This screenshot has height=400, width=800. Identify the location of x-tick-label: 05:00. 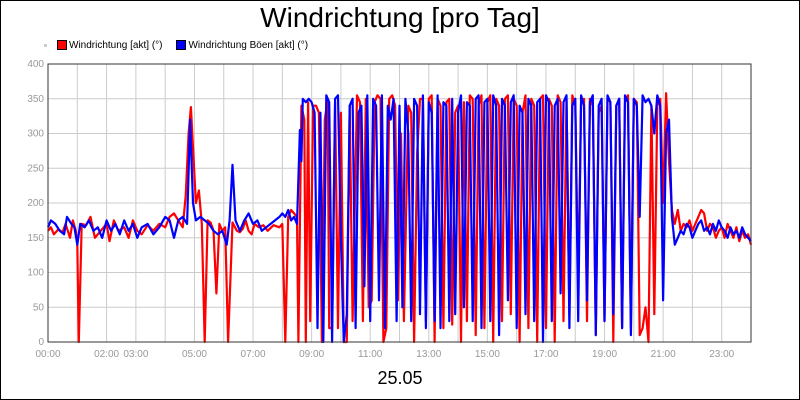
(194, 354).